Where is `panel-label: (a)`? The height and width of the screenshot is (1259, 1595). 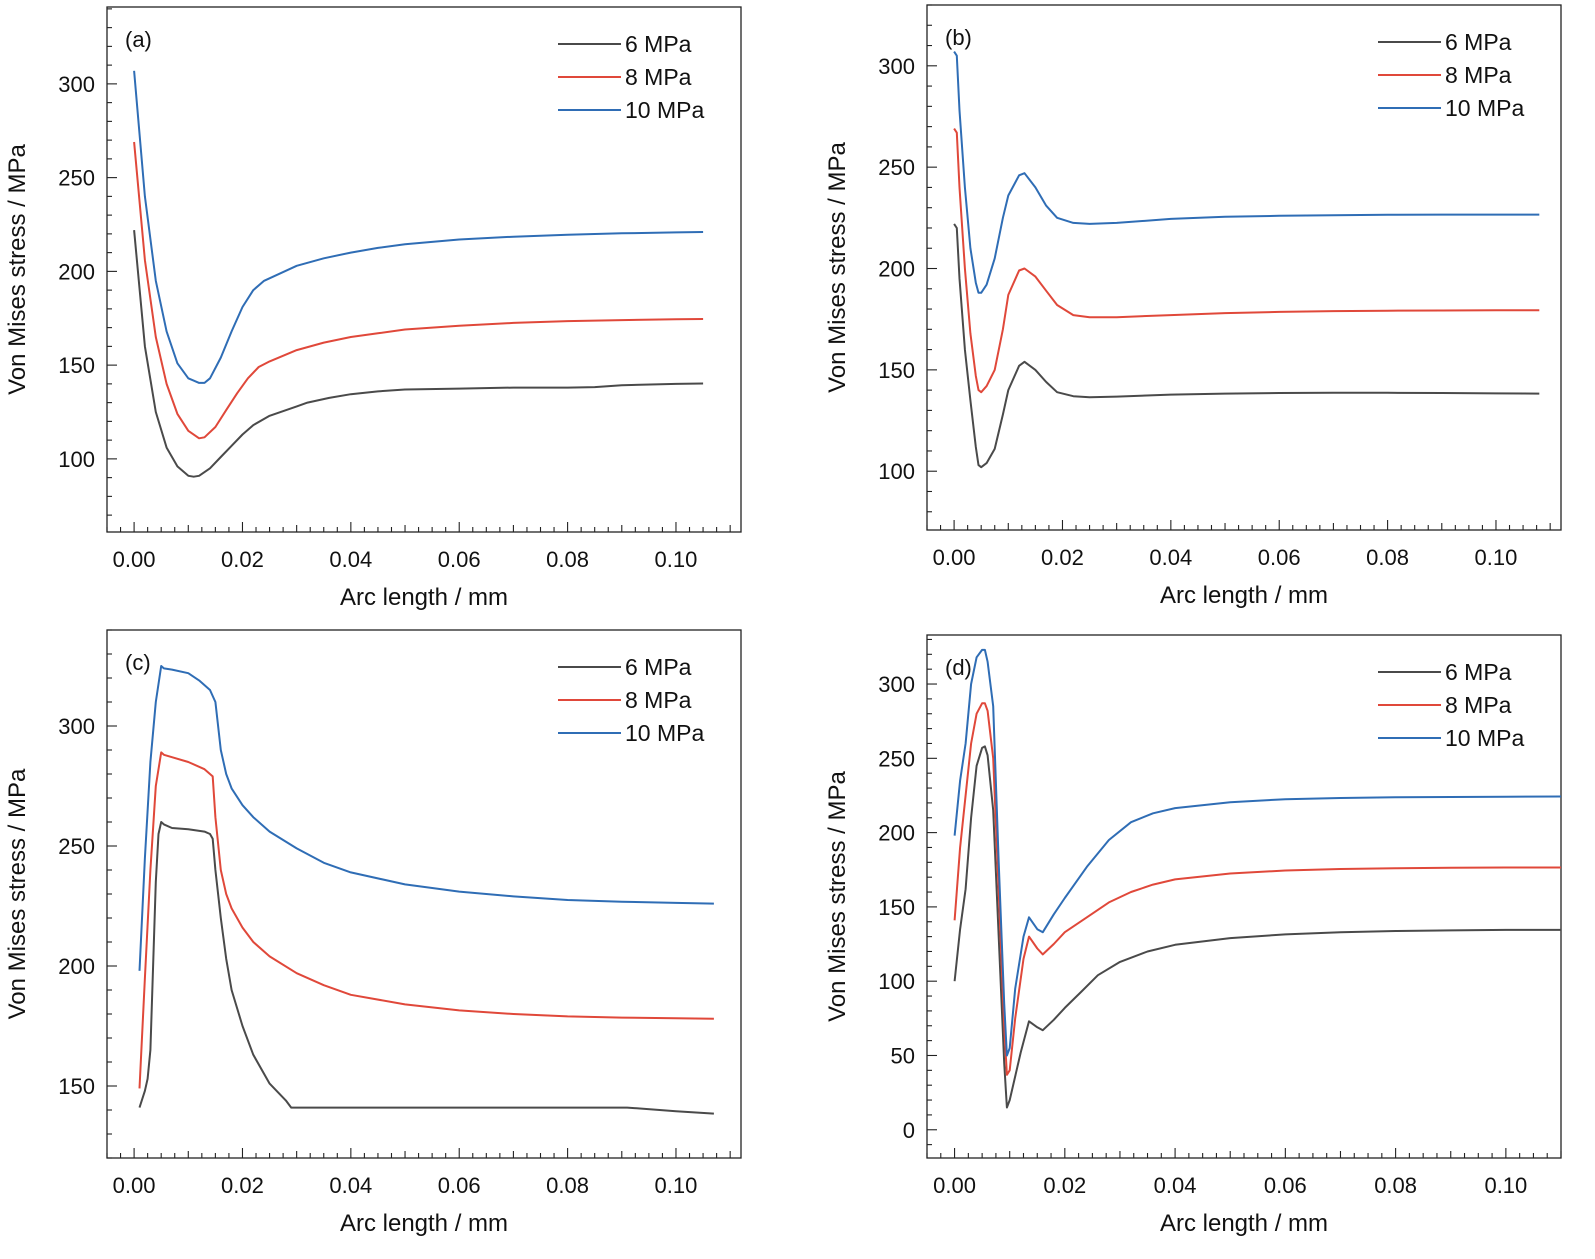 panel-label: (a) is located at coordinates (138, 39).